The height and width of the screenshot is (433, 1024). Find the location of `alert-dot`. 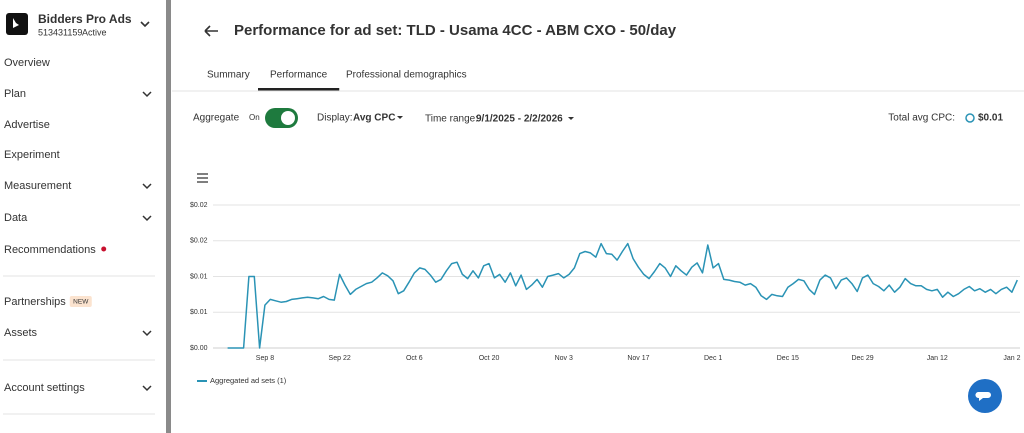

alert-dot is located at coordinates (104, 249).